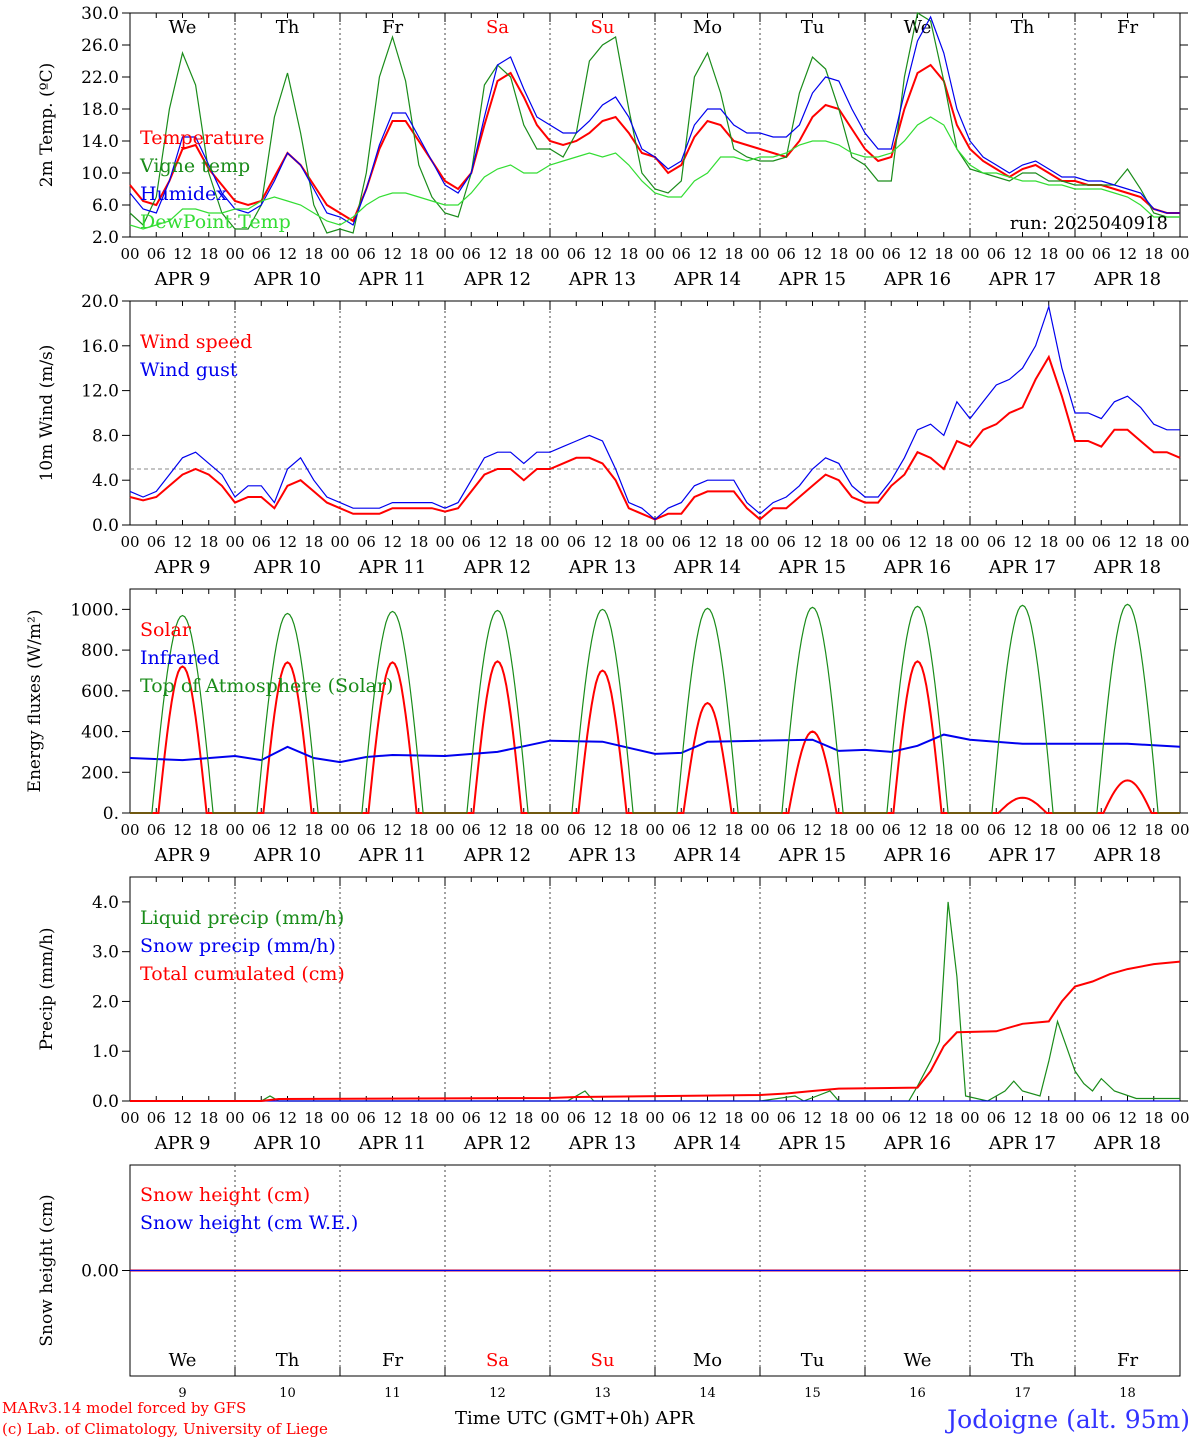  What do you see at coordinates (917, 1393) in the screenshot?
I see `day-number-label: 16` at bounding box center [917, 1393].